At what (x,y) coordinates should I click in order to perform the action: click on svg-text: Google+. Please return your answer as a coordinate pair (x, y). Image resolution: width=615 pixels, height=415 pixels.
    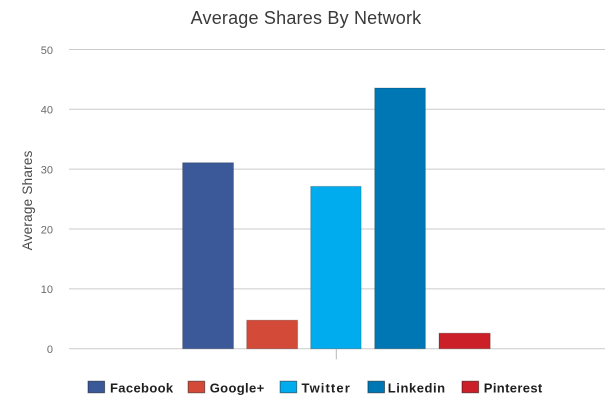
    Looking at the image, I should click on (237, 387).